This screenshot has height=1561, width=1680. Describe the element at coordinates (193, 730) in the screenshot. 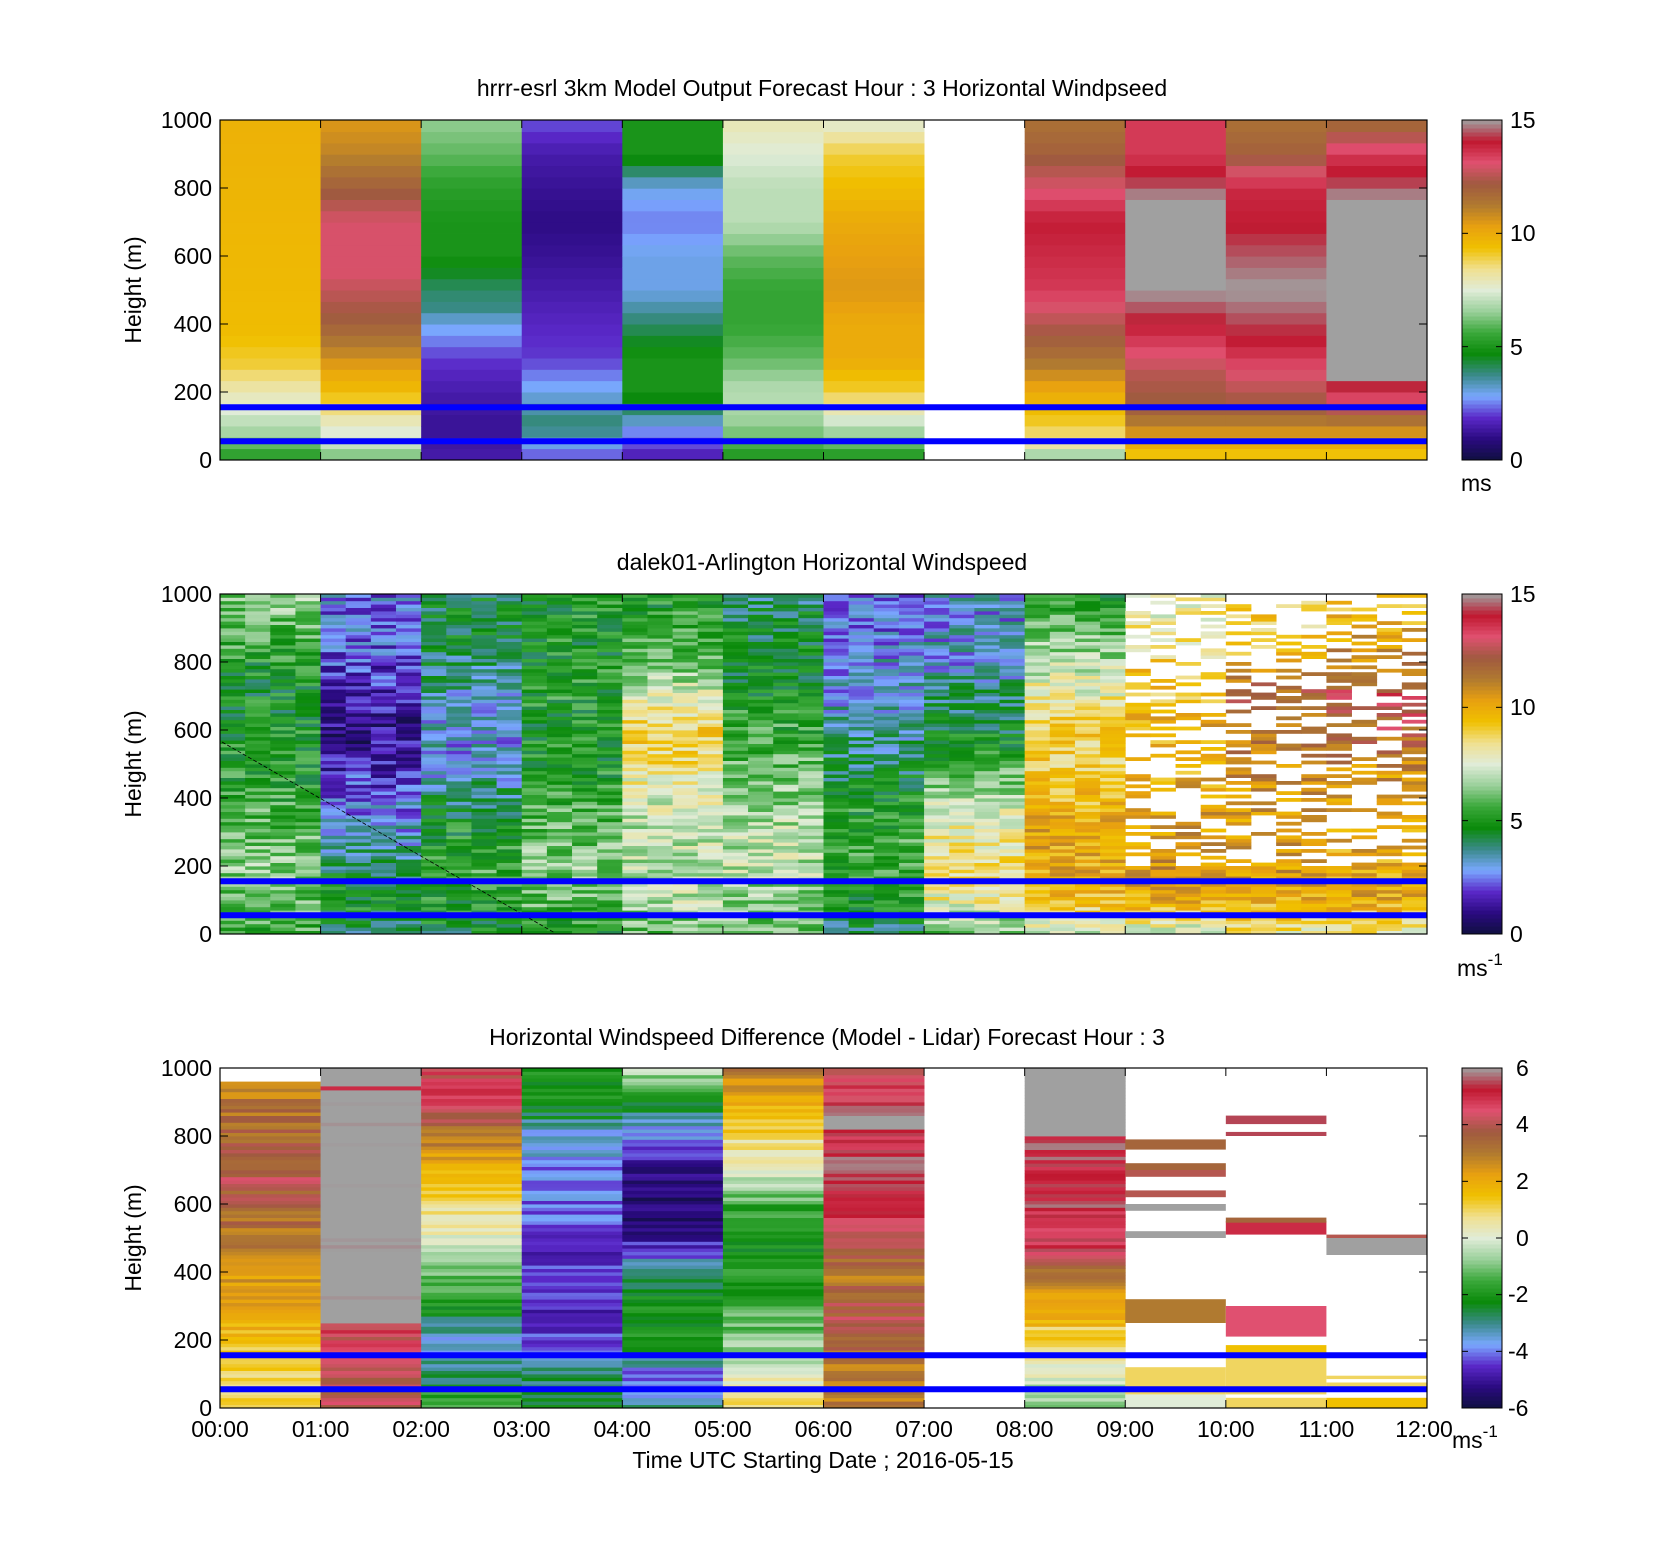

I see `ytick-label: 600` at that location.